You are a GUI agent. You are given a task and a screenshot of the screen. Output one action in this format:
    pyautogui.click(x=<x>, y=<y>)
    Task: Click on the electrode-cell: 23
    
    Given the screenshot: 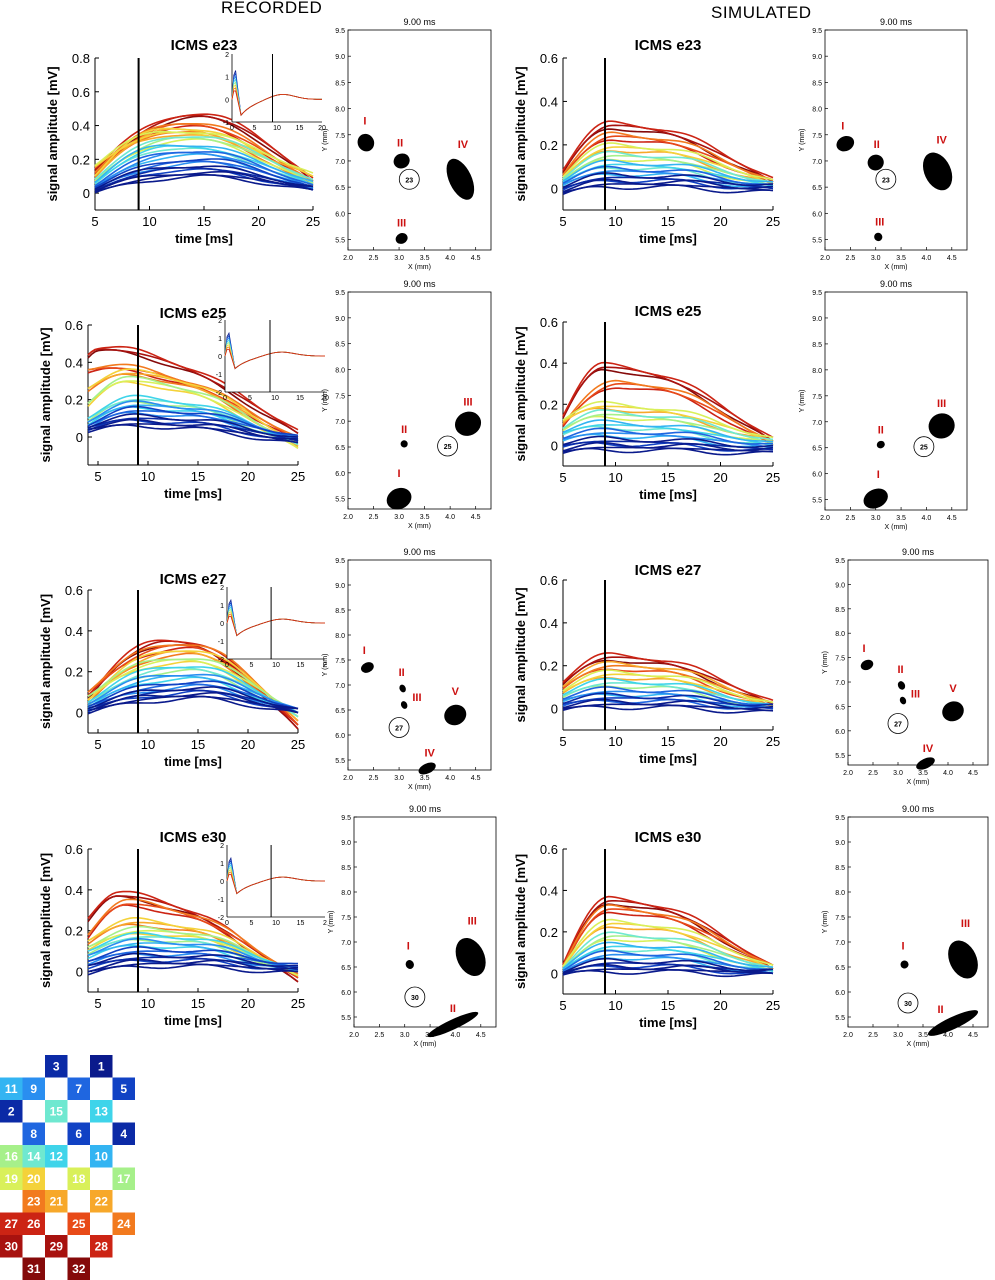 What is the action you would take?
    pyautogui.click(x=33, y=1201)
    